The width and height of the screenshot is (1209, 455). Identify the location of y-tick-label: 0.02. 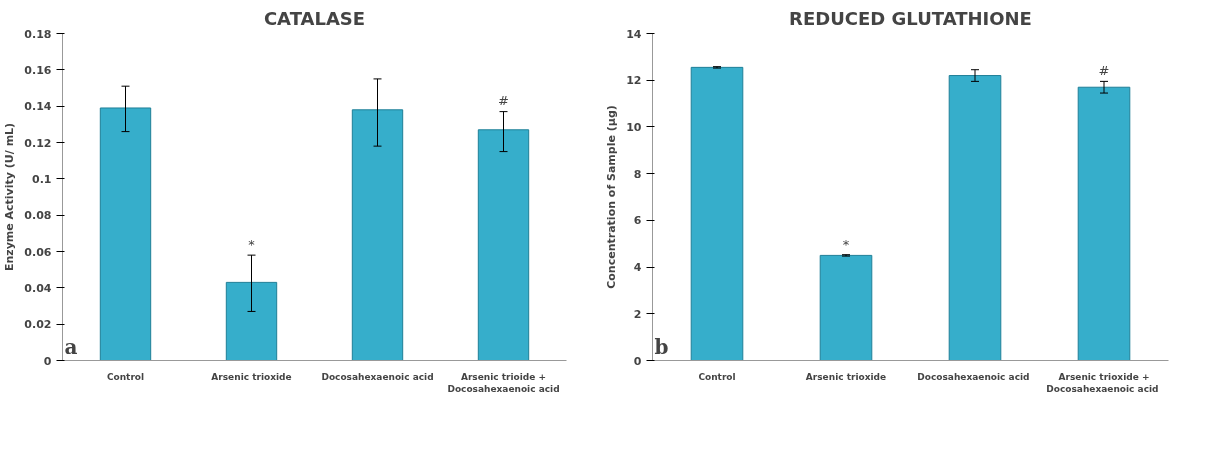
(38, 325).